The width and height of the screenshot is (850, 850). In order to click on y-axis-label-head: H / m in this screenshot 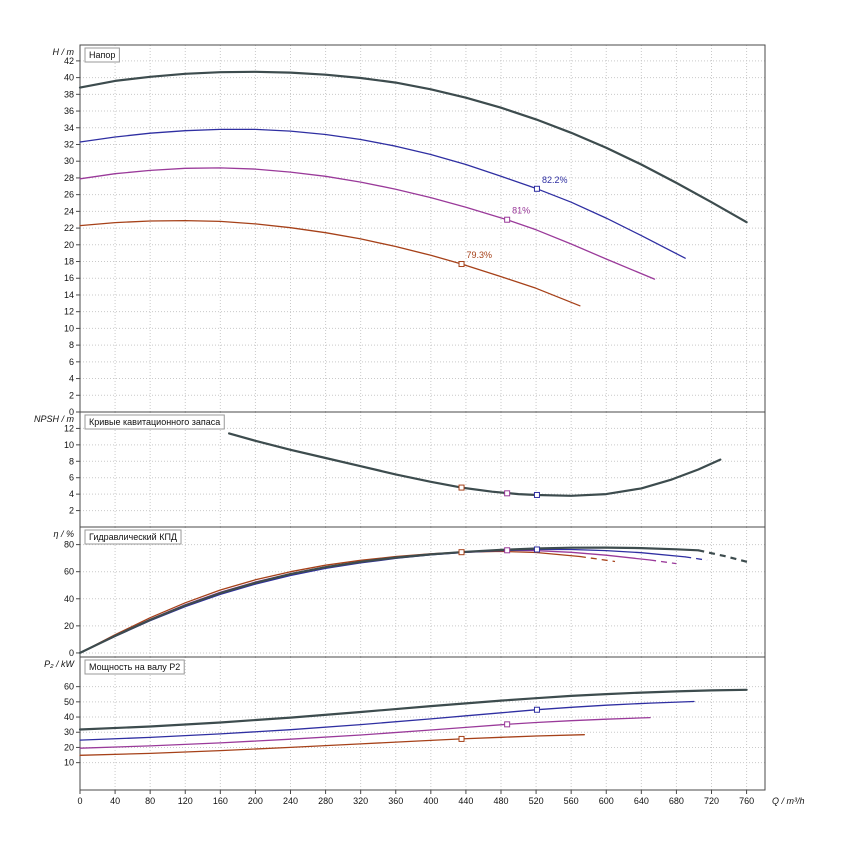, I will do `click(64, 52)`.